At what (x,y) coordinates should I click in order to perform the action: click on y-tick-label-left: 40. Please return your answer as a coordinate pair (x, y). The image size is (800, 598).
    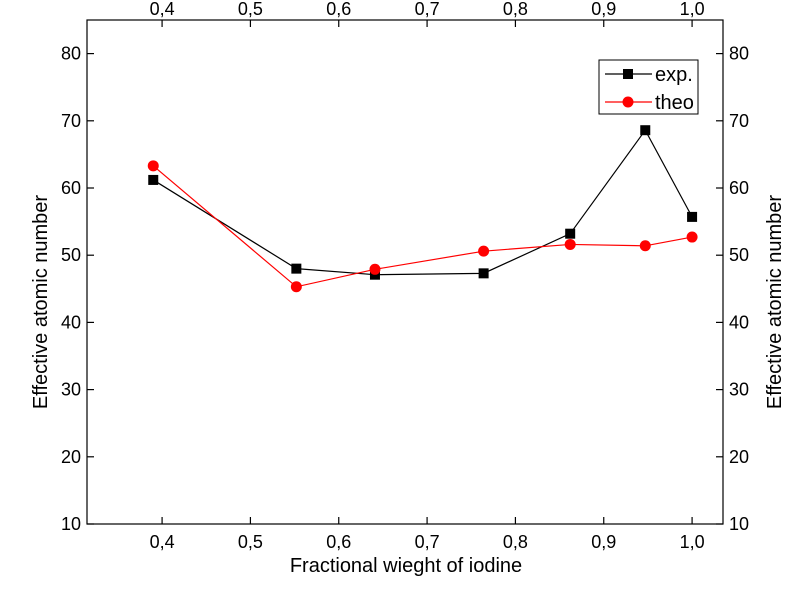
    Looking at the image, I should click on (71, 322).